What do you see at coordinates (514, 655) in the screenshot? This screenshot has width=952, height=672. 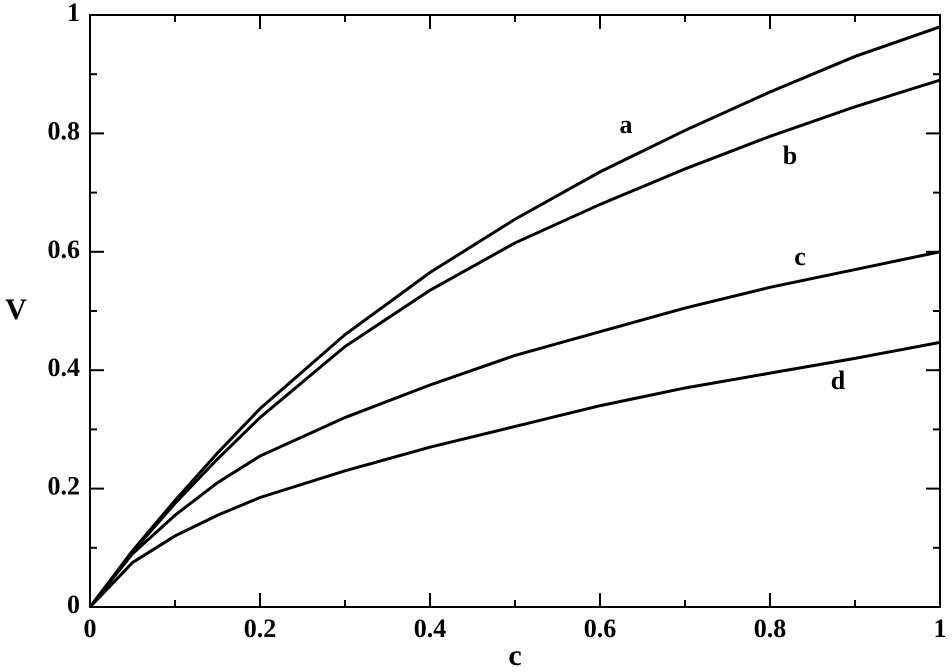 I see `x-axis-label: c` at bounding box center [514, 655].